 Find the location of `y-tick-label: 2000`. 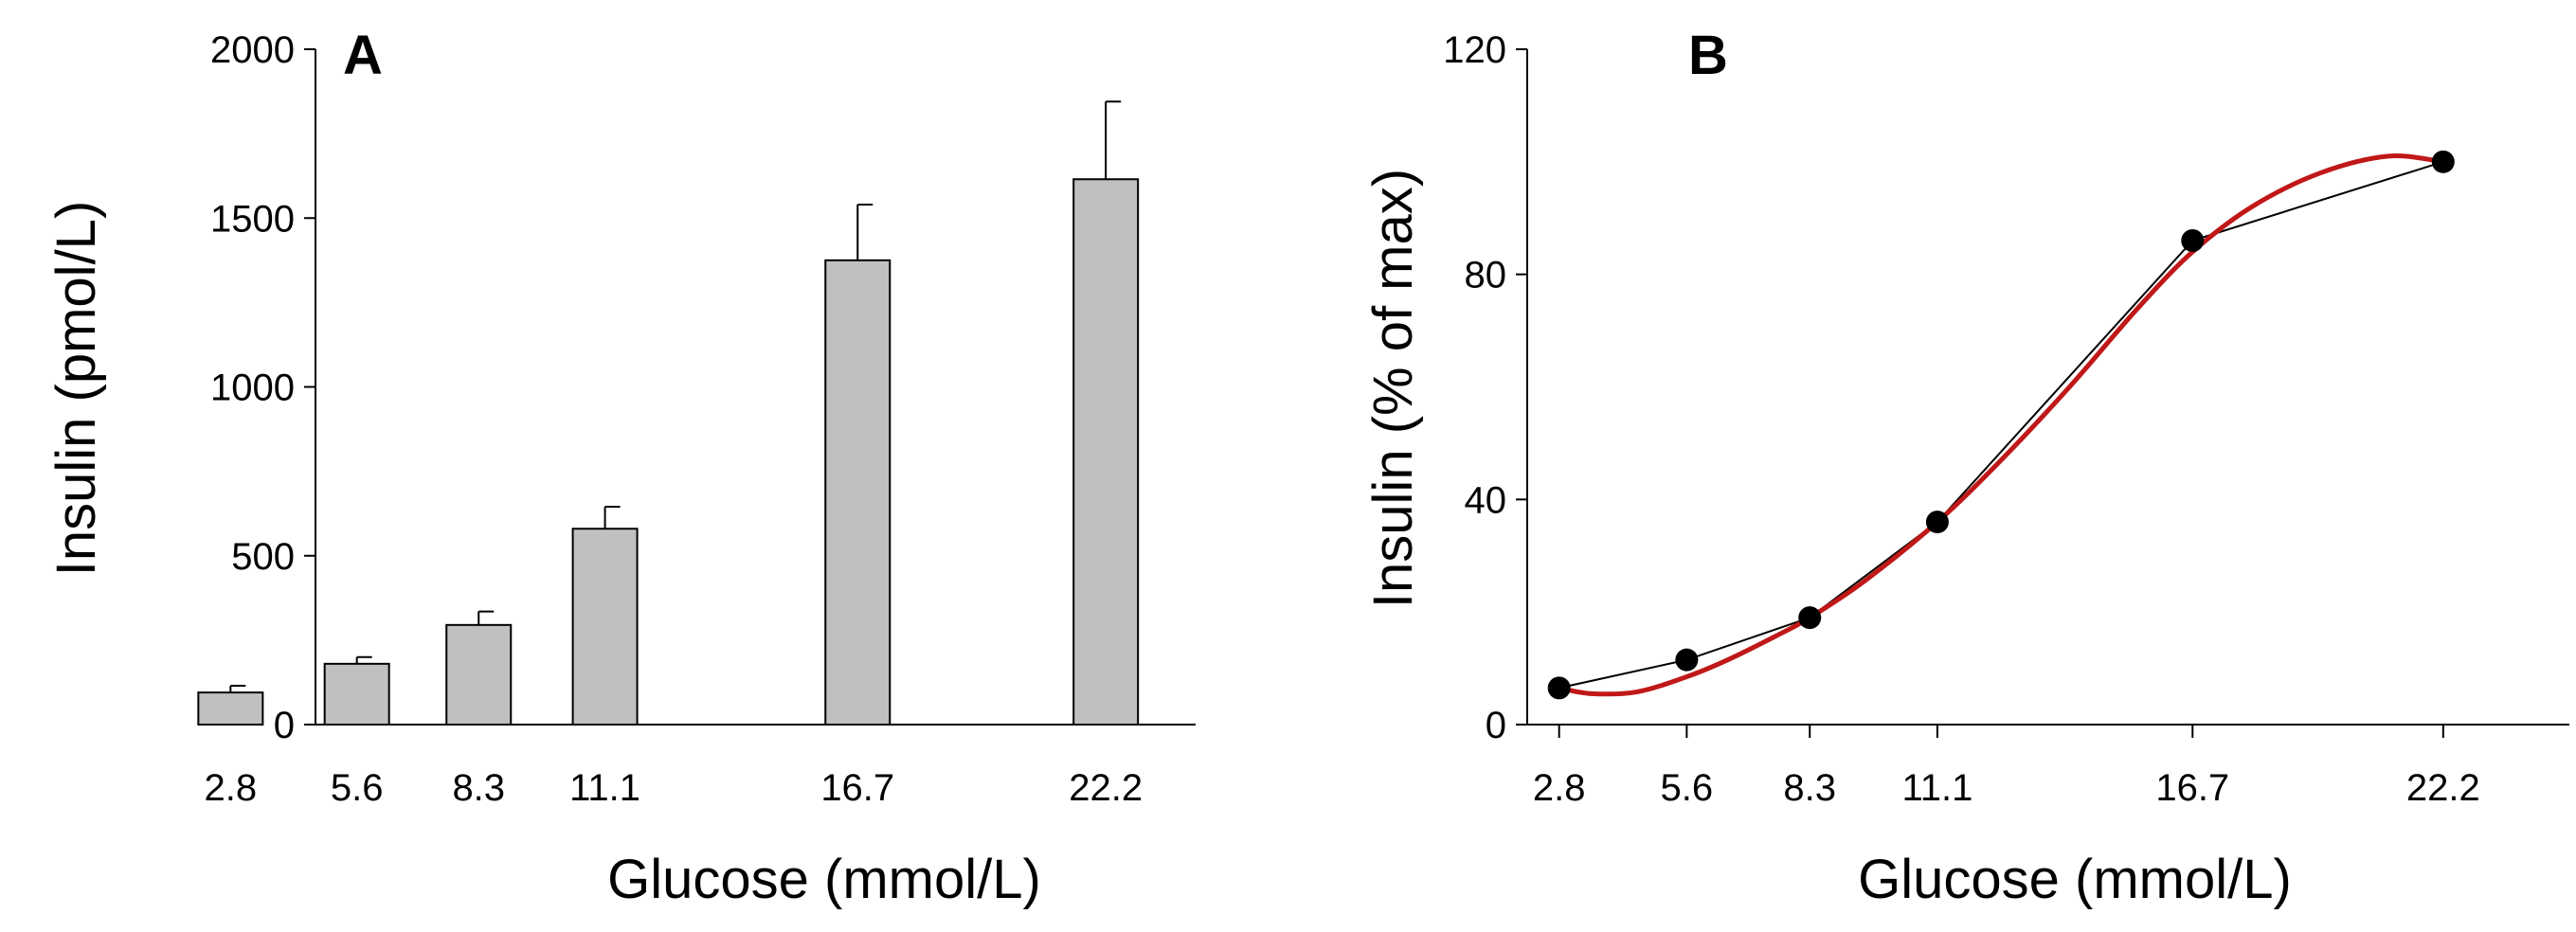

y-tick-label: 2000 is located at coordinates (252, 50).